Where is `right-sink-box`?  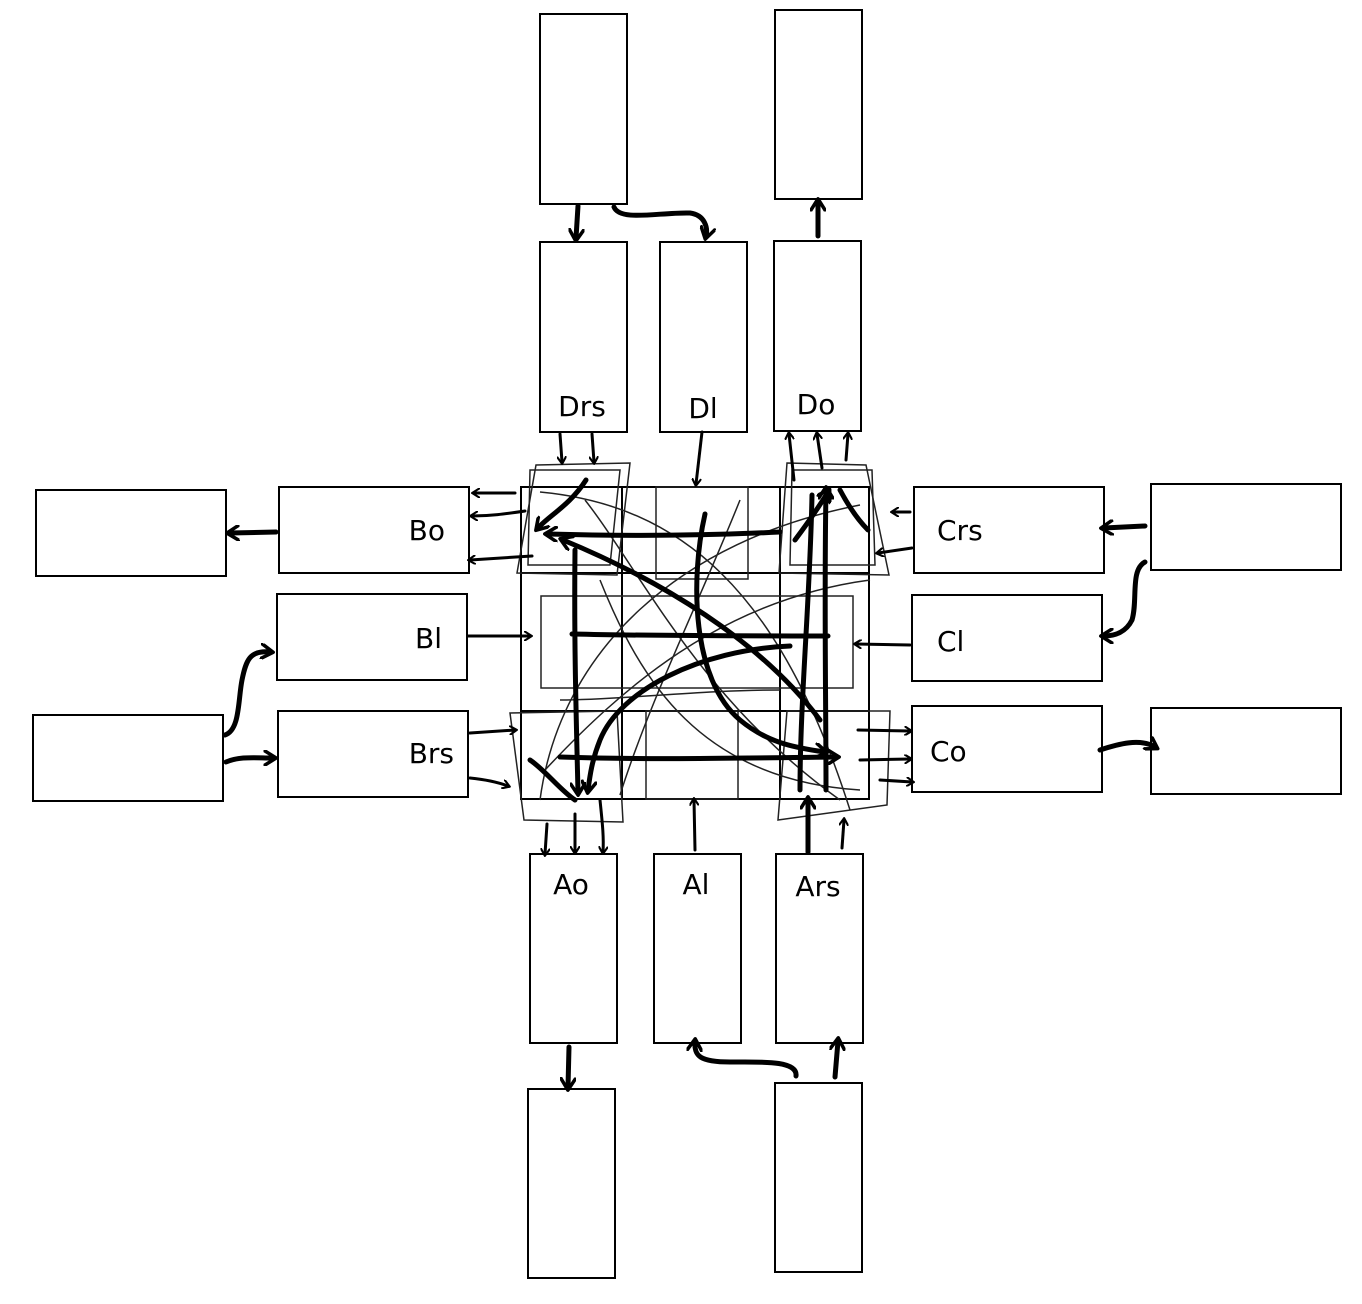 right-sink-box is located at coordinates (1246, 751).